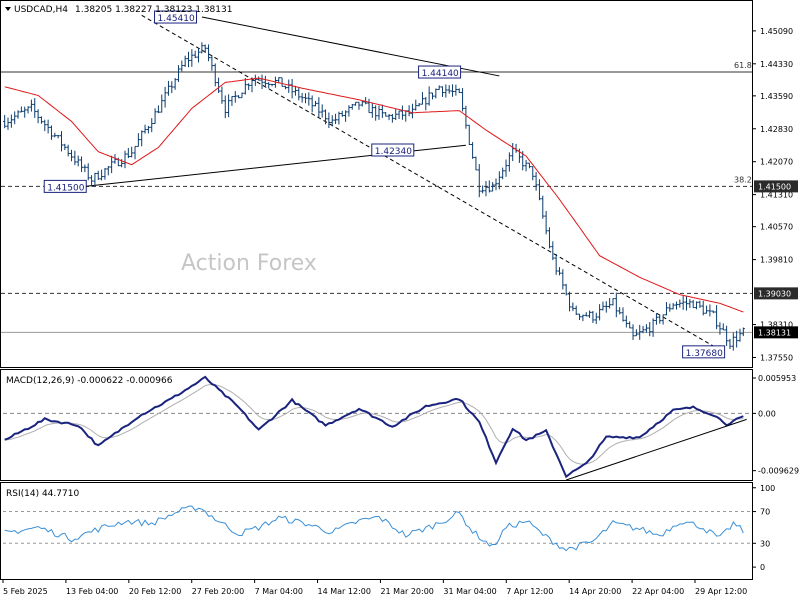 This screenshot has width=800, height=600. What do you see at coordinates (776, 31) in the screenshot?
I see `y-tick-label: 1.45090` at bounding box center [776, 31].